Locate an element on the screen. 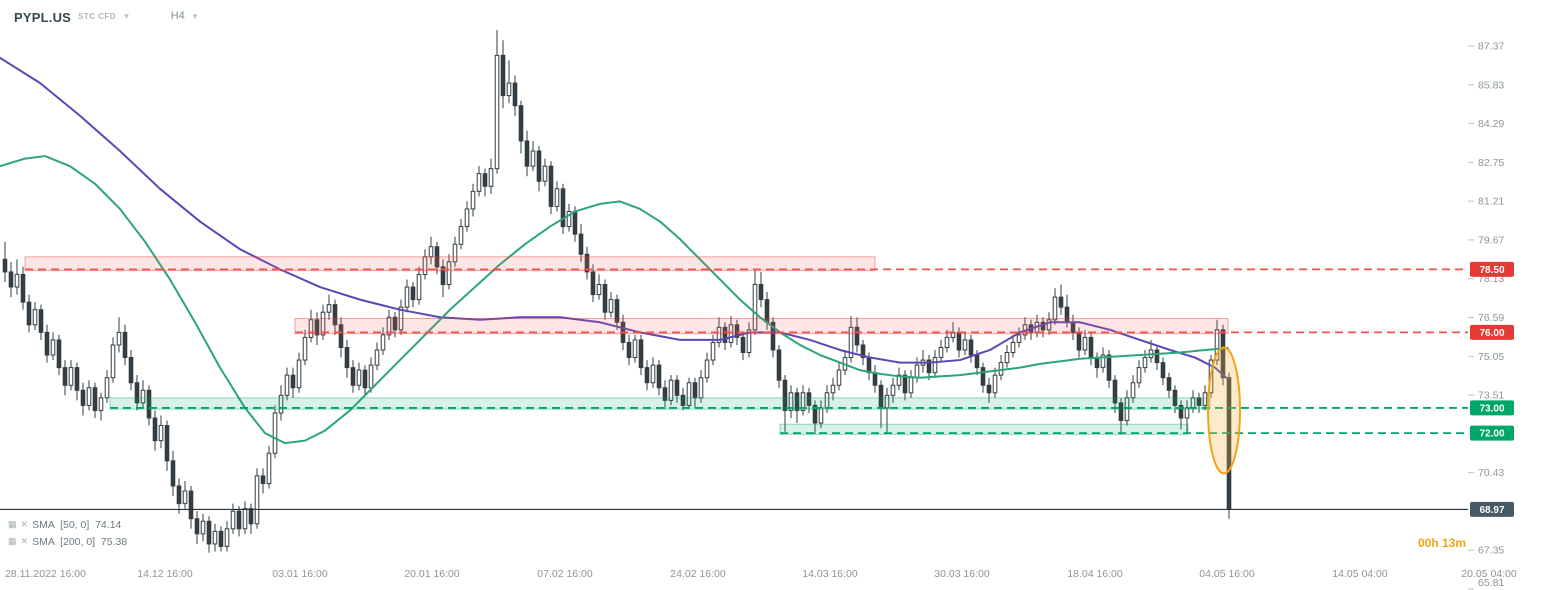 This screenshot has height=590, width=1546. svg-text: 75.05 is located at coordinates (1491, 357).